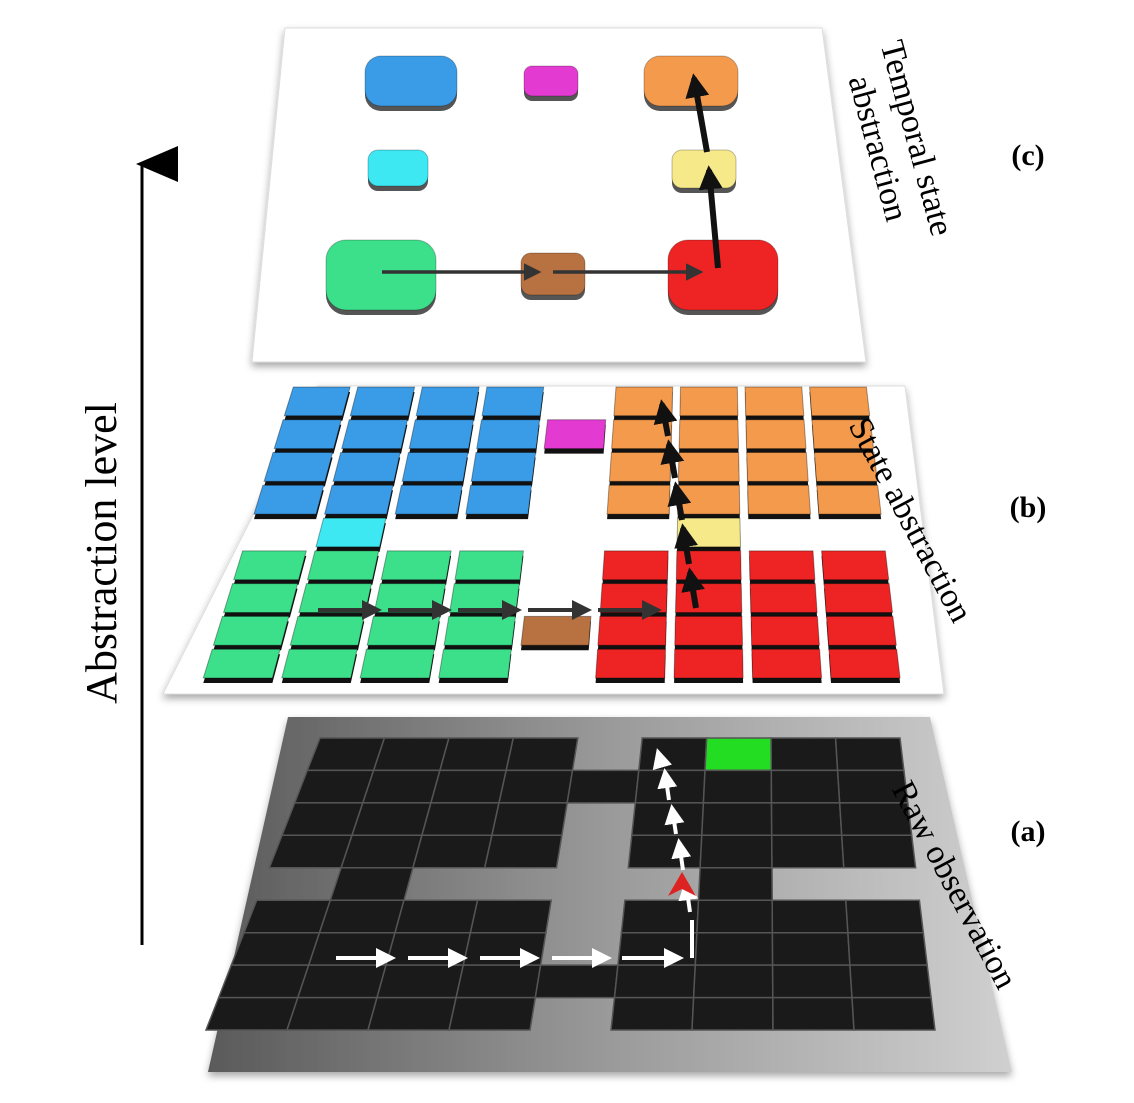 The width and height of the screenshot is (1134, 1103). Describe the element at coordinates (101, 553) in the screenshot. I see `axis-label: Abstraction level` at that location.